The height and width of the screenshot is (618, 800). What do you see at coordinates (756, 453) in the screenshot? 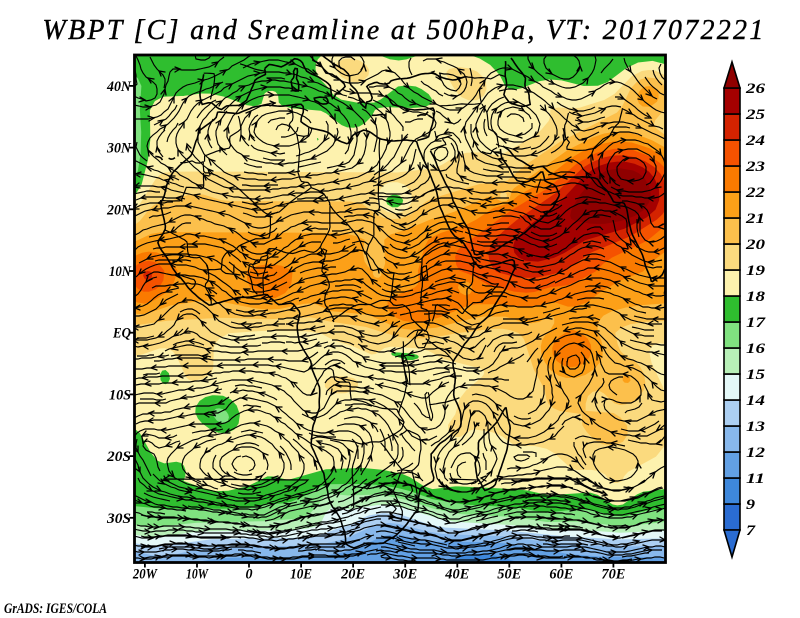
I see `svg-text: 12` at bounding box center [756, 453].